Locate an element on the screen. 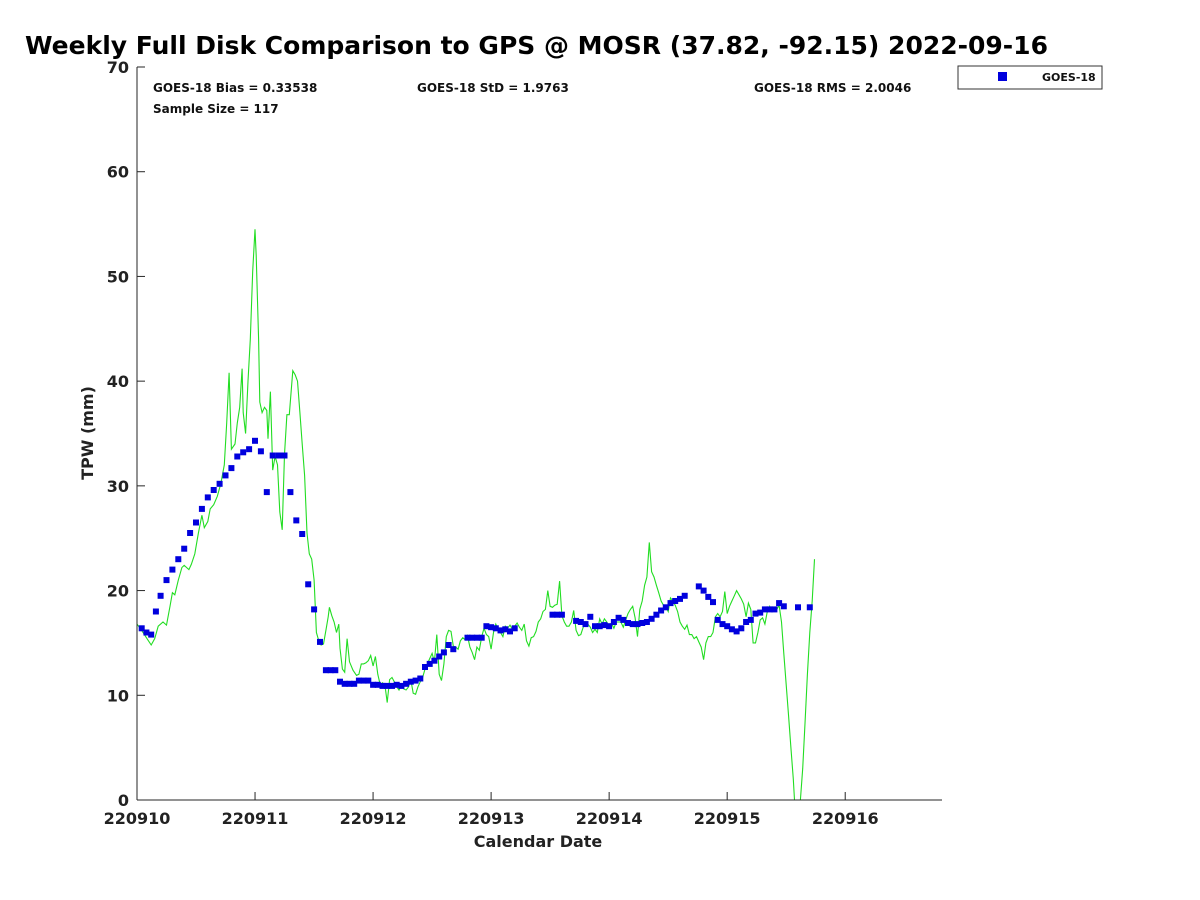 Image resolution: width=1200 pixels, height=900 pixels. x-tick-label: 220914 is located at coordinates (609, 818).